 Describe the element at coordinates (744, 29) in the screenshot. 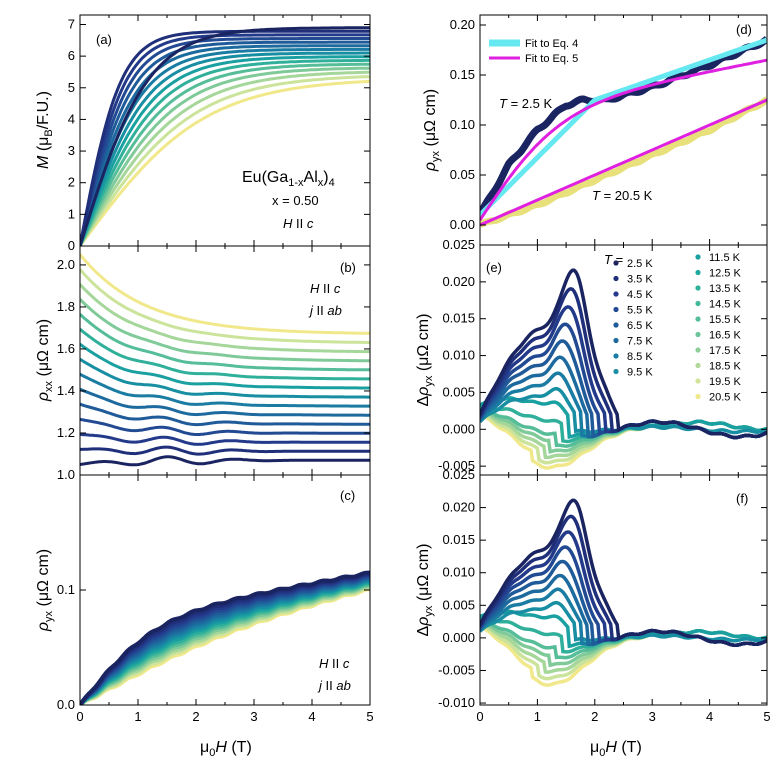

I see `panel-label-d: (d)` at that location.